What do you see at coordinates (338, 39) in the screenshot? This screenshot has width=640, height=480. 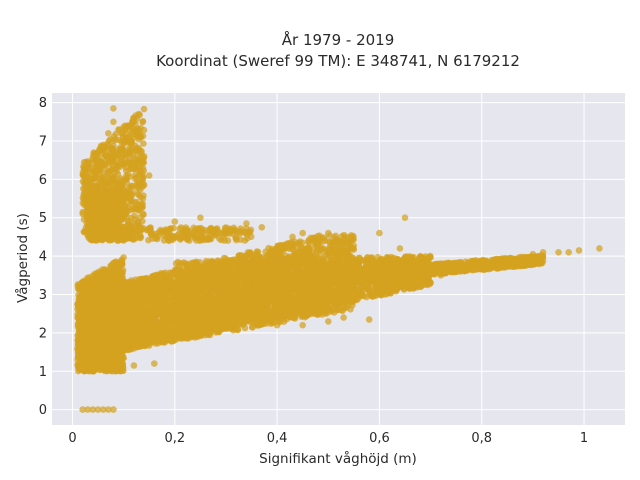 I see `chart-title: År 1979 - 2019` at bounding box center [338, 39].